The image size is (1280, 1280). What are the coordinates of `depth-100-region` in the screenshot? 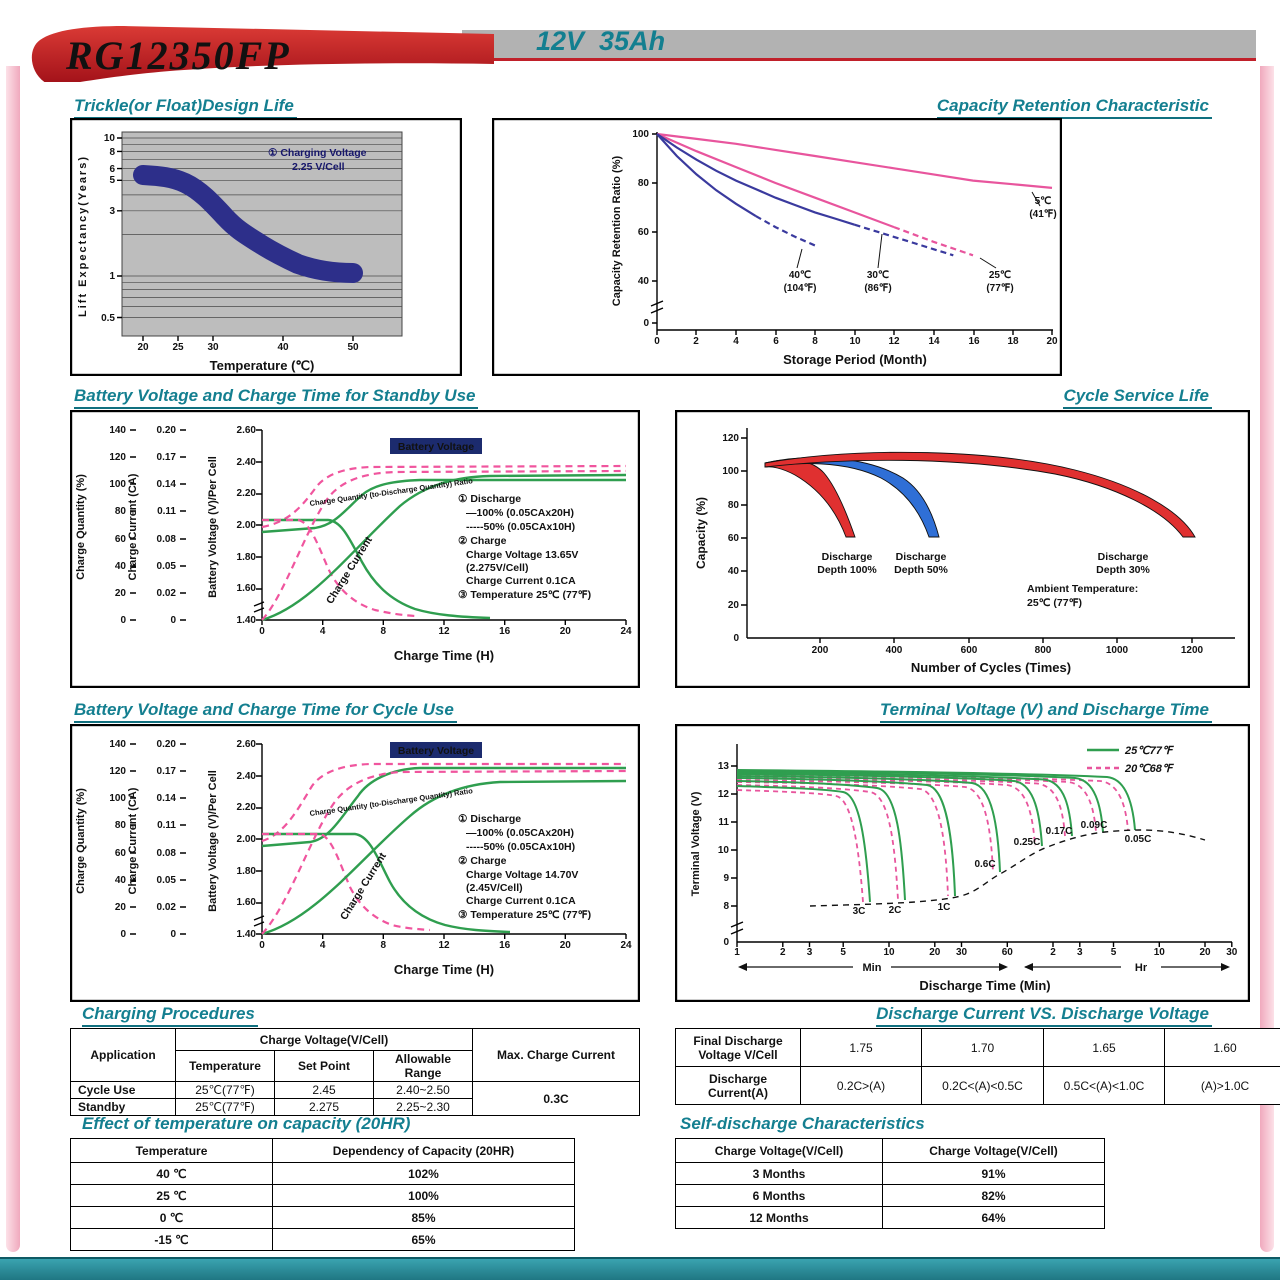 It's located at (810, 498).